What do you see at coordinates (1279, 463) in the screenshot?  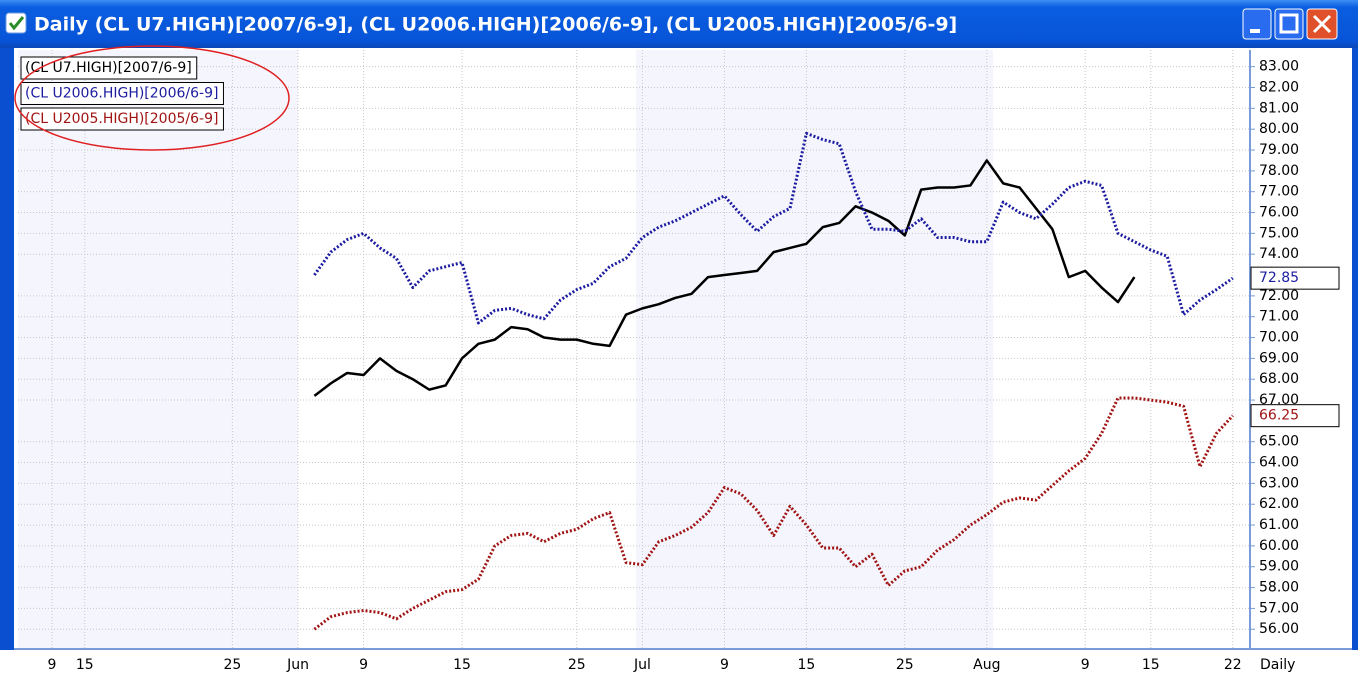 I see `y-tick-label: 64.00` at bounding box center [1279, 463].